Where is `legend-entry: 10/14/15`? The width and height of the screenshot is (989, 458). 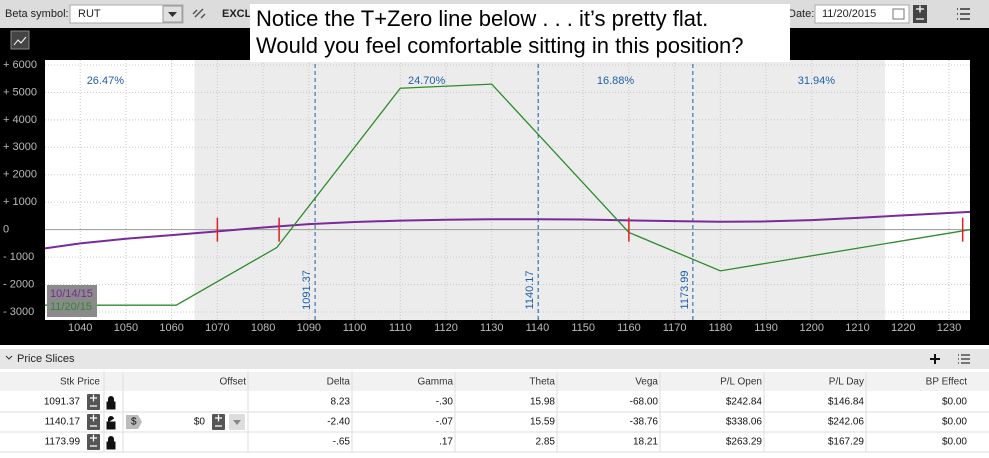 legend-entry: 10/14/15 is located at coordinates (71, 294).